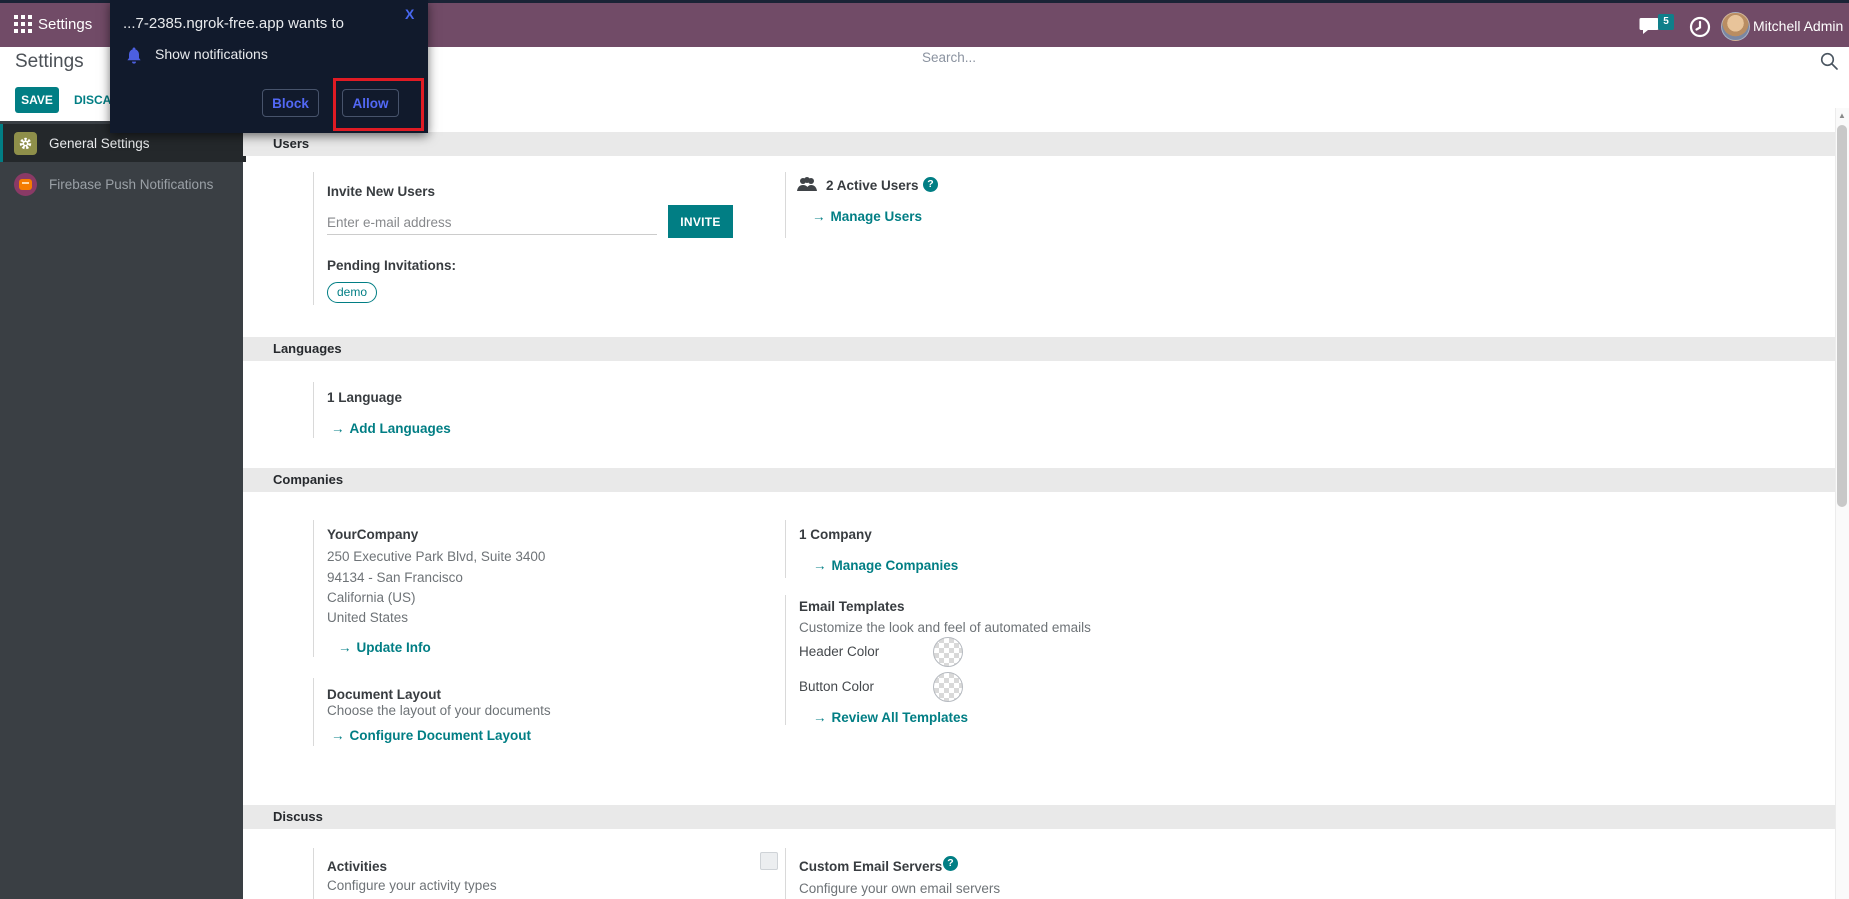 This screenshot has height=899, width=1849. Describe the element at coordinates (431, 735) in the screenshot. I see `configure-document-layout-link: → Configure Document Layout` at that location.